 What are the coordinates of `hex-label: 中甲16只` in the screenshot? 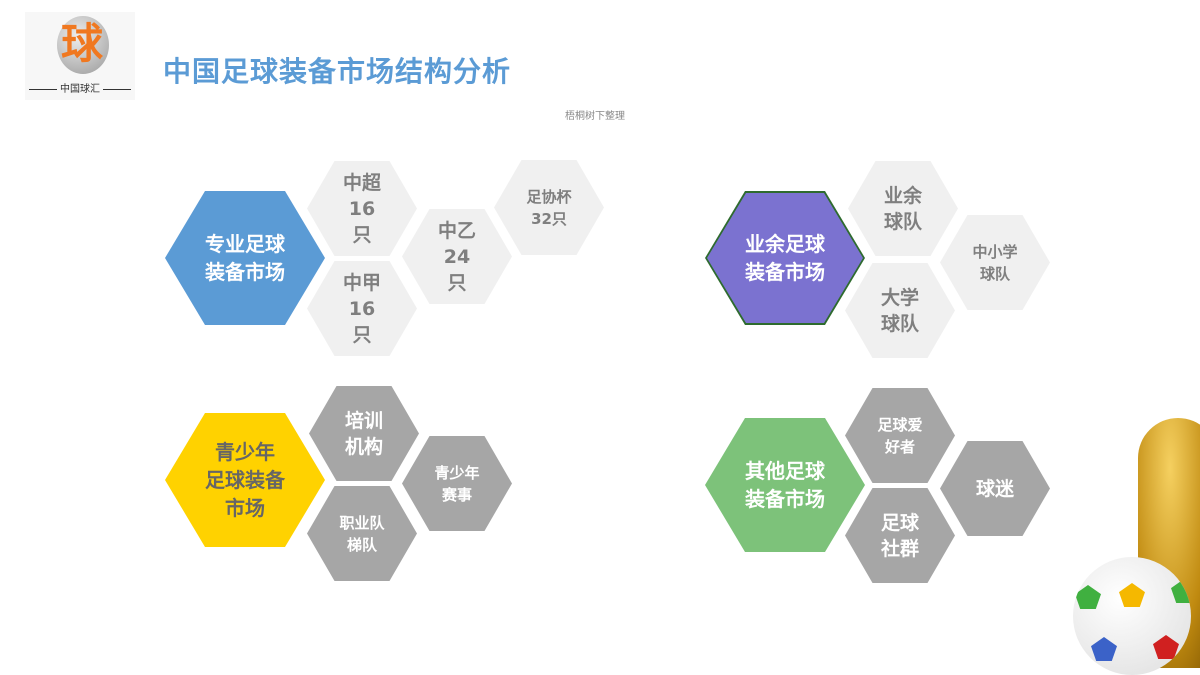 It's located at (361, 308).